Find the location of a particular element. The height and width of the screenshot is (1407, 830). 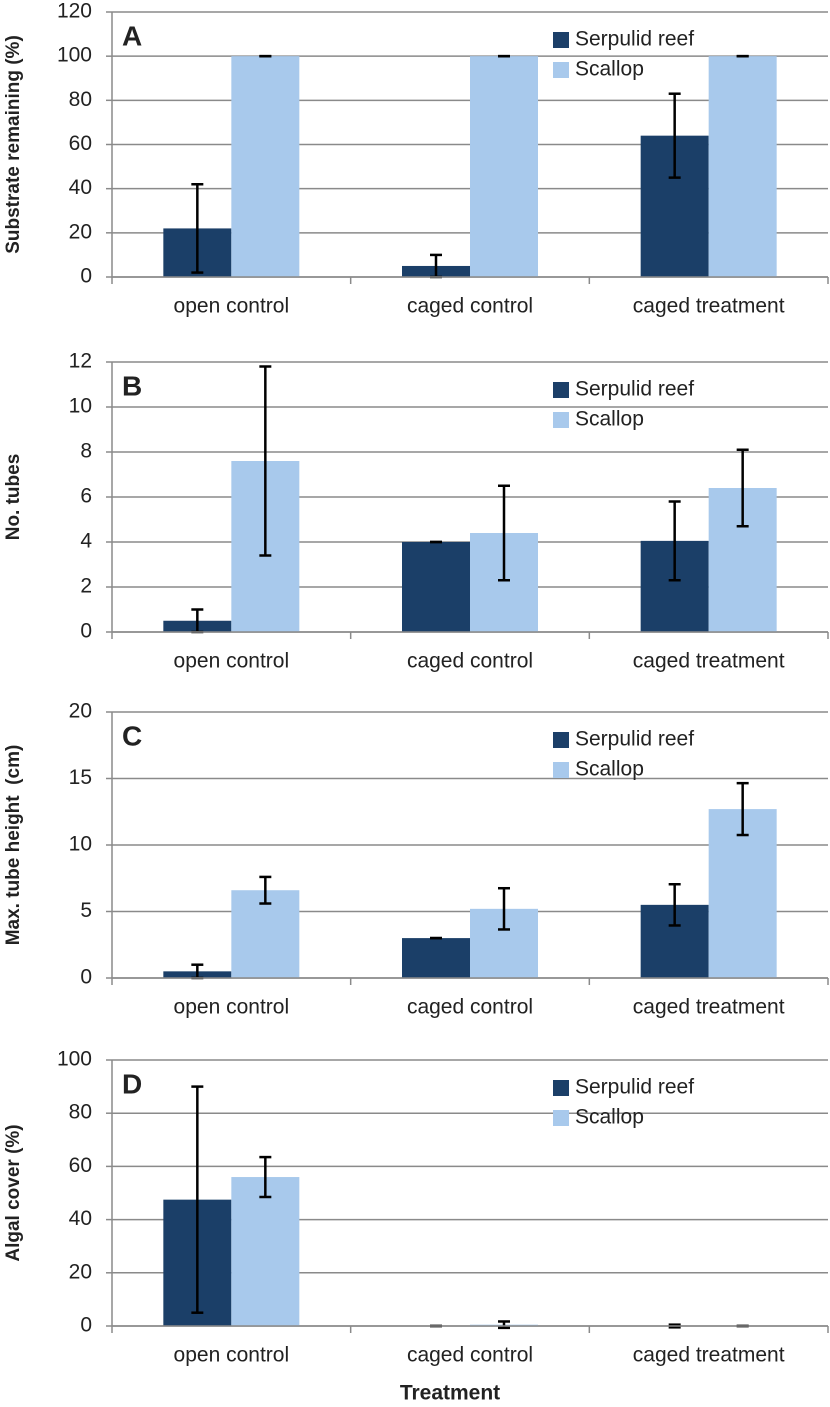

y-tick-label: 2 is located at coordinates (86, 586).